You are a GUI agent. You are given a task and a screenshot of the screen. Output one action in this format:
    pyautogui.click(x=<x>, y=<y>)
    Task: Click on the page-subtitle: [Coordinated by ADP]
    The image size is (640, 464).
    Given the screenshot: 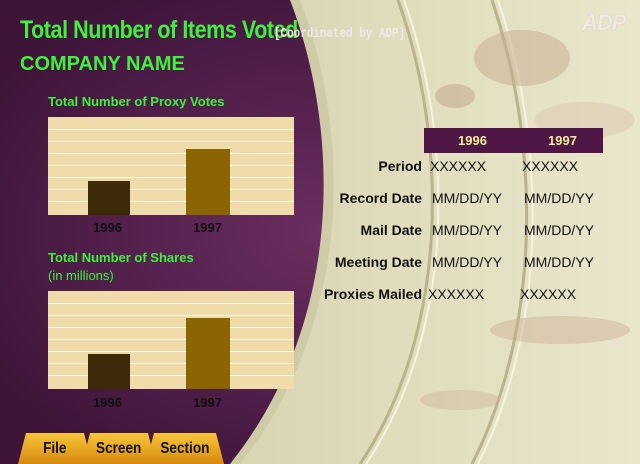 What is the action you would take?
    pyautogui.click(x=340, y=34)
    